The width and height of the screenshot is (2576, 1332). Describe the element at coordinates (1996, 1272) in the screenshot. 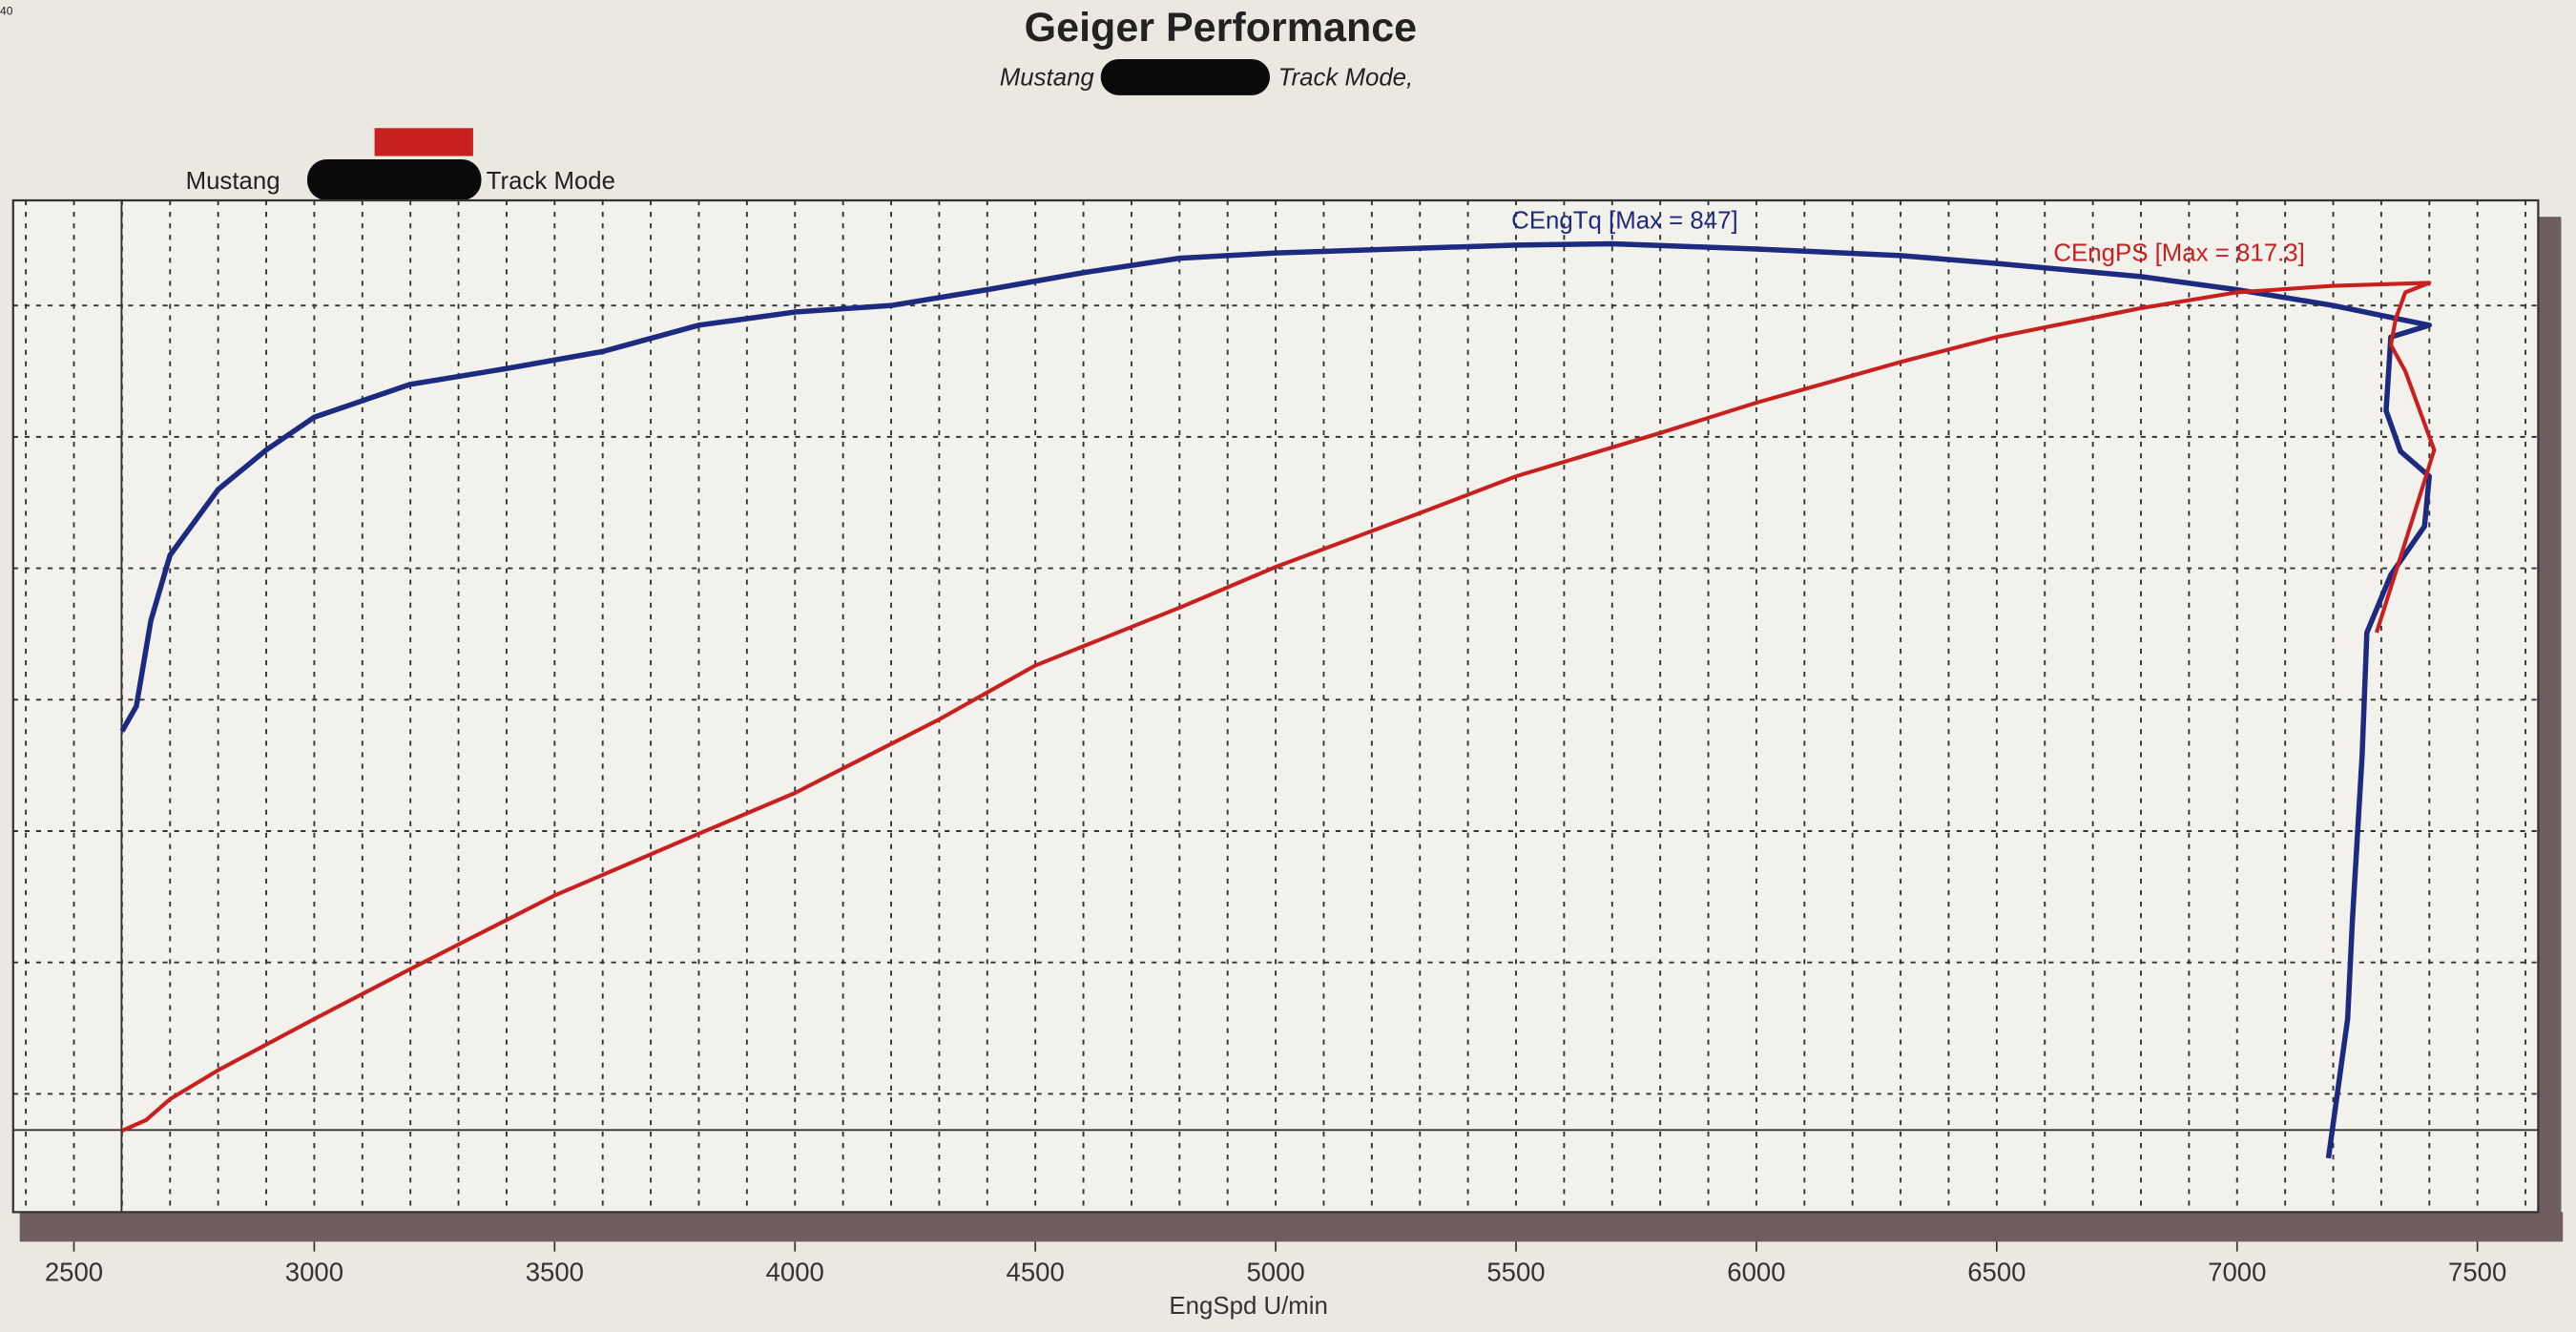

I see `x-tick-label: 6500` at that location.